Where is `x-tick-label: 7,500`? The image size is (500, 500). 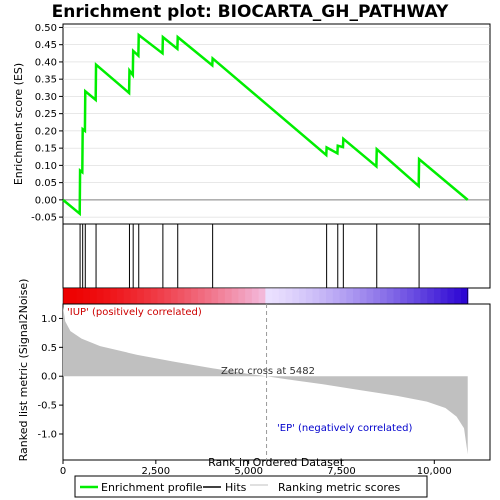 x-tick-label: 7,500 is located at coordinates (341, 471).